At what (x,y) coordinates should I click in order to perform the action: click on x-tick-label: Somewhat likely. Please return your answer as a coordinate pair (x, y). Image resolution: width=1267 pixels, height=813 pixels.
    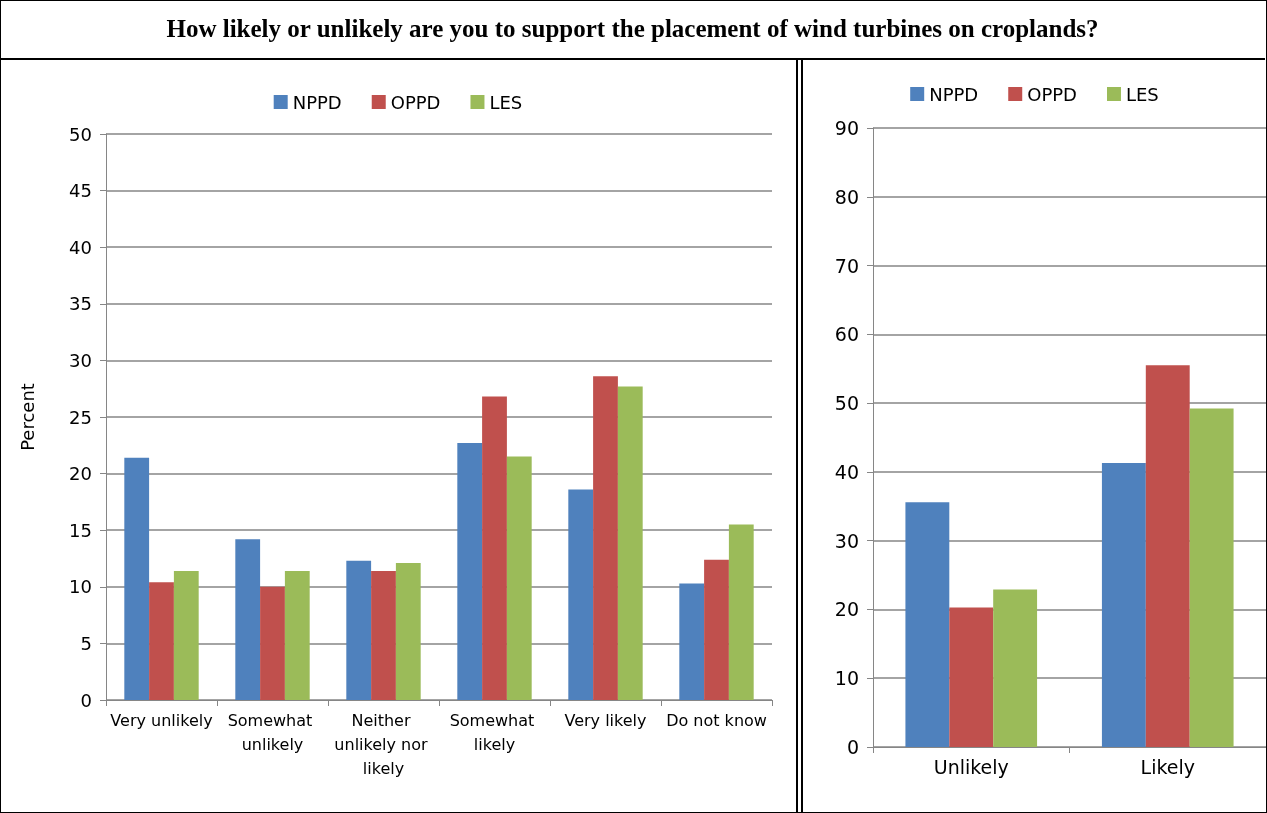
    Looking at the image, I should click on (494, 732).